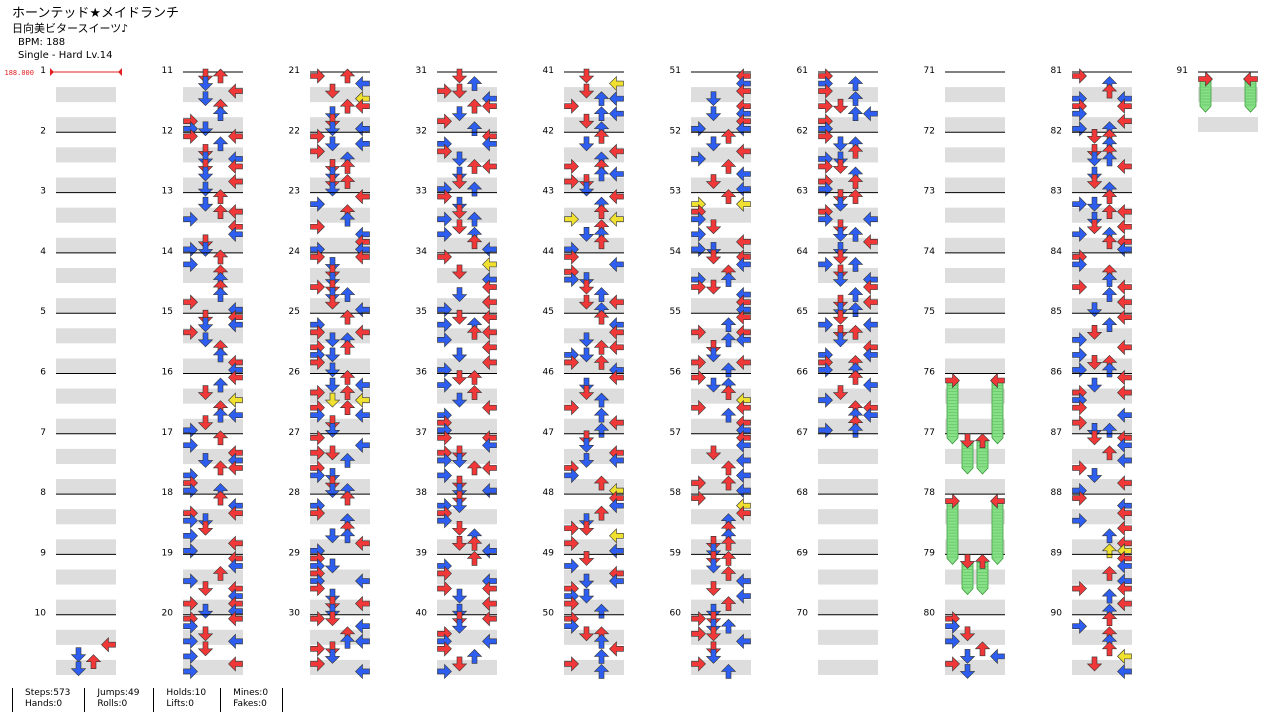  I want to click on measure-number: 90, so click(1057, 614).